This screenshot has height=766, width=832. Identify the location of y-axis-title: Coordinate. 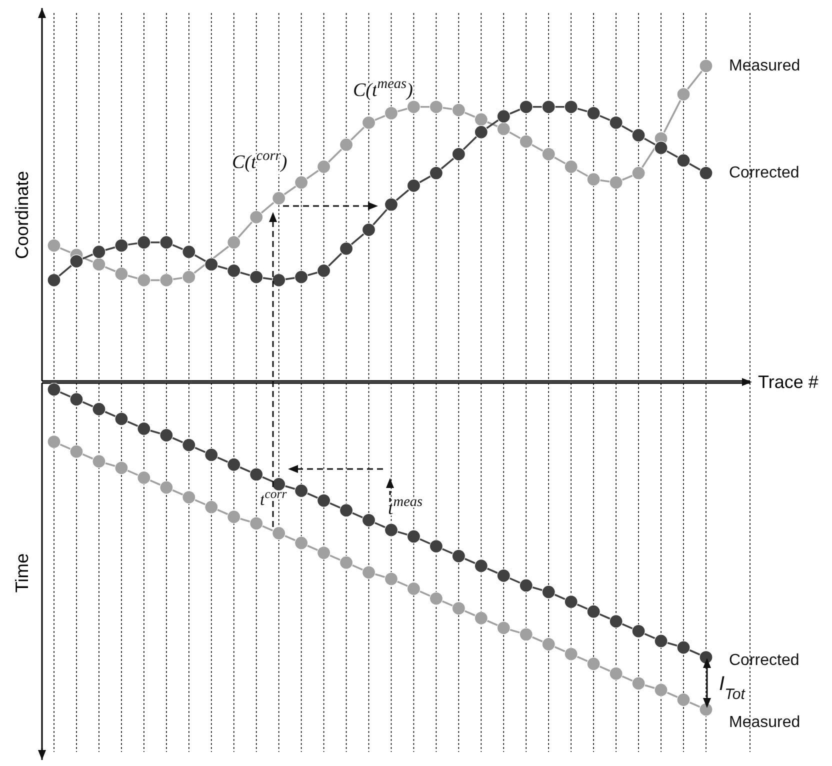
(22, 215).